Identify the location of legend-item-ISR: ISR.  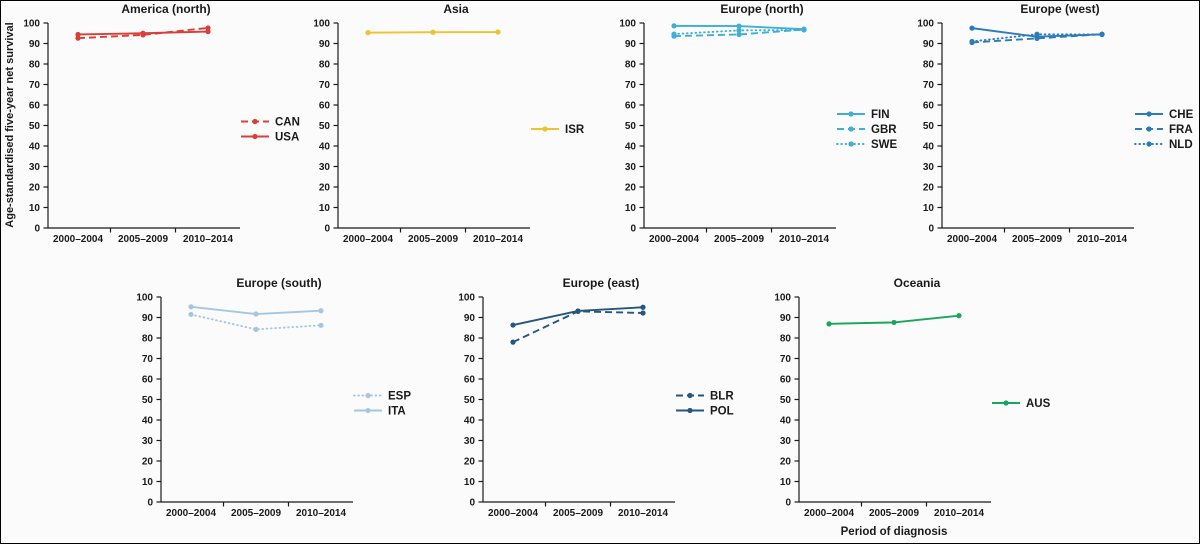
(558, 130).